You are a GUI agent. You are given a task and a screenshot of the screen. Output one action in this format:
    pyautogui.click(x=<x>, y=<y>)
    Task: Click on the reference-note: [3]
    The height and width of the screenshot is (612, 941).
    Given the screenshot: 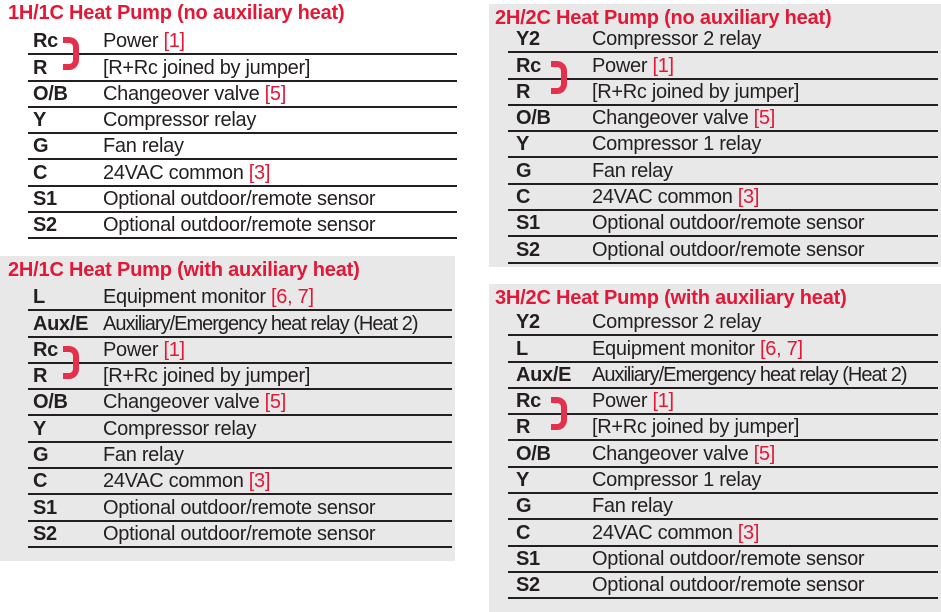 What is the action you would take?
    pyautogui.click(x=257, y=481)
    